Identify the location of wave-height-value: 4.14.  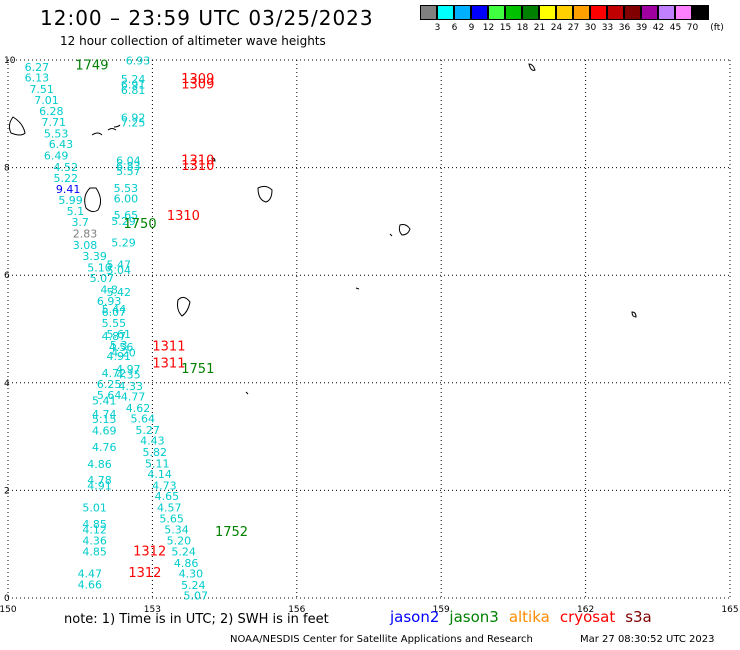
(159, 474).